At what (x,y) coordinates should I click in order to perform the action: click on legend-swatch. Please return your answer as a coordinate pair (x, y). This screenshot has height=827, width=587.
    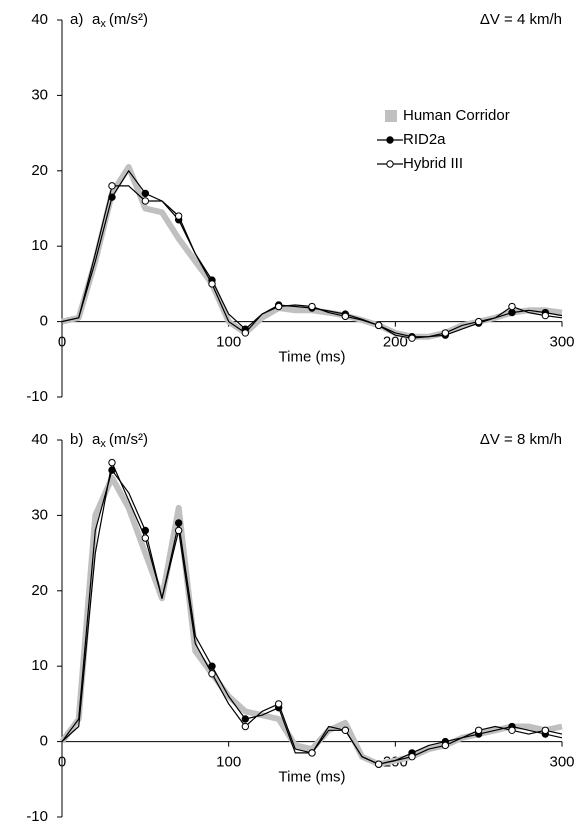
    Looking at the image, I should click on (391, 116).